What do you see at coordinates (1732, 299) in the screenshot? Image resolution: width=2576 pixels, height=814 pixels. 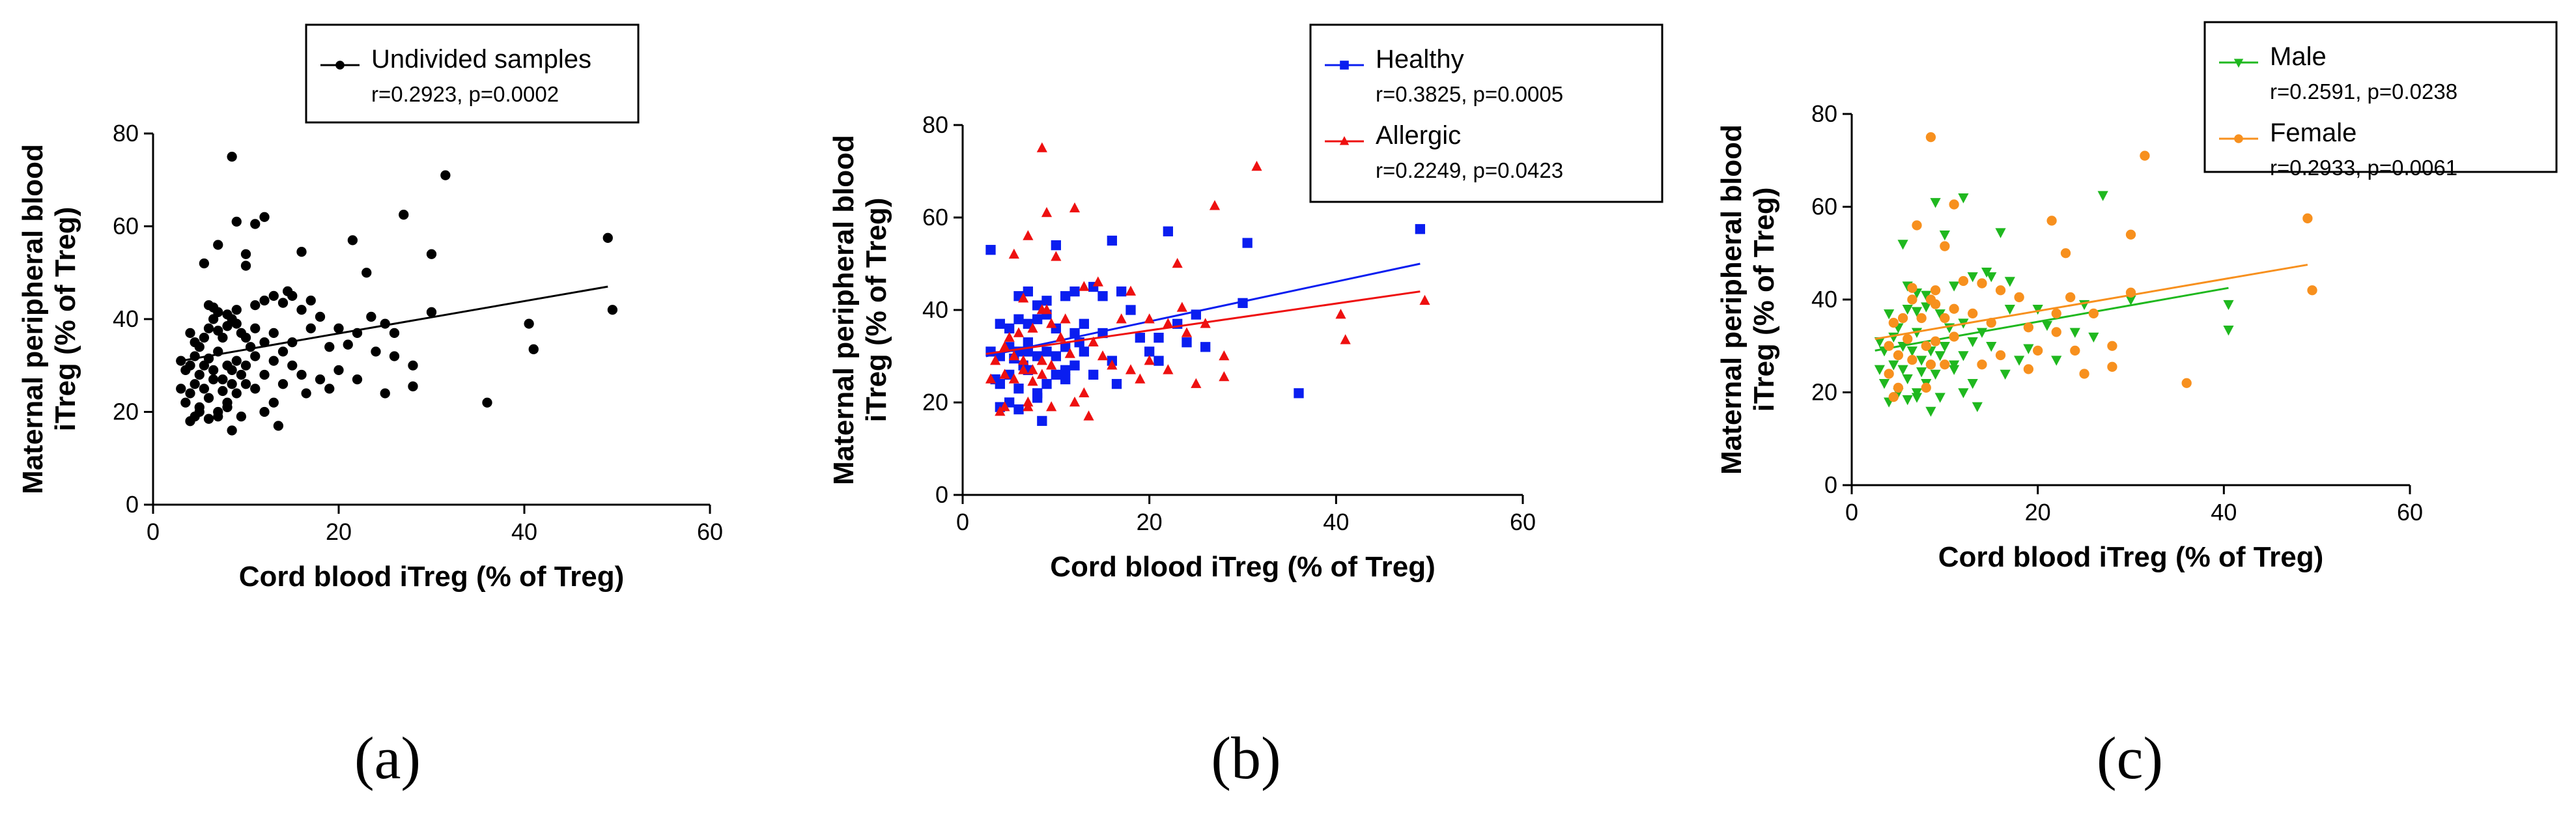 I see `y-axis-label-line: Maternal peripheral blood` at bounding box center [1732, 299].